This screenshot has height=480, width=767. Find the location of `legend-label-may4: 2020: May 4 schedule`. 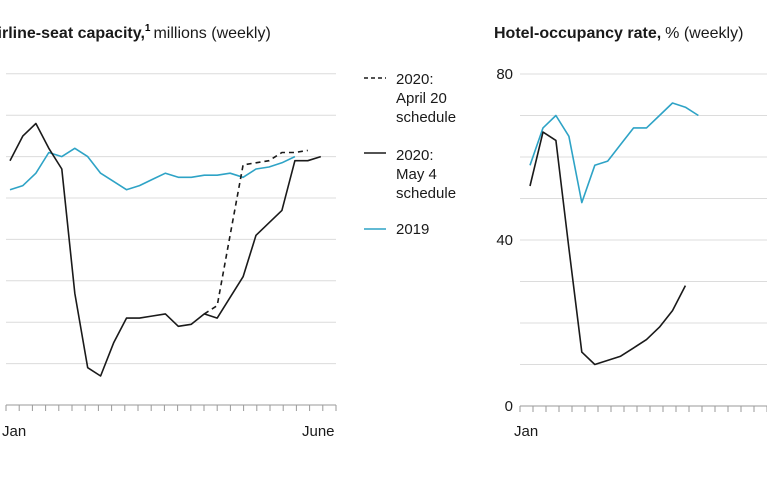

legend-label-may4: 2020: May 4 schedule is located at coordinates (426, 174).